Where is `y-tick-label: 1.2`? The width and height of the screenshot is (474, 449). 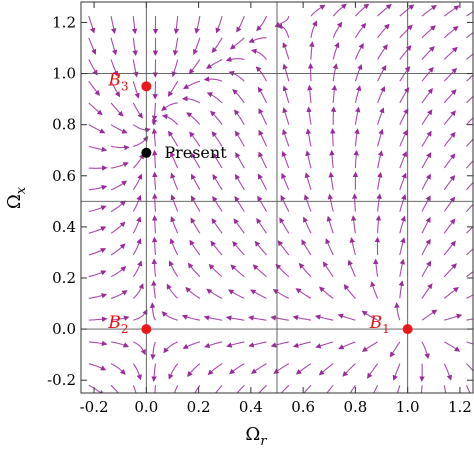
y-tick-label: 1.2 is located at coordinates (64, 22).